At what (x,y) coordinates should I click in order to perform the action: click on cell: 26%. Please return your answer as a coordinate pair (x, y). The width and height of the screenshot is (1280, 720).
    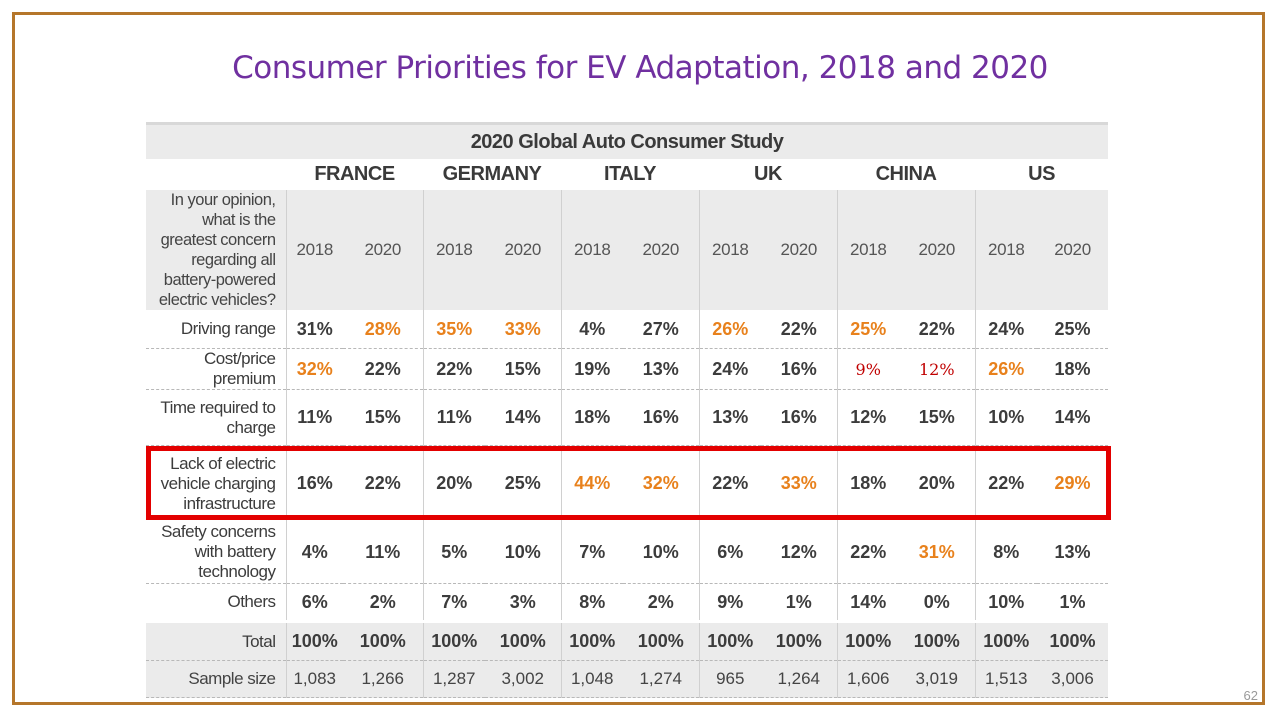
    Looking at the image, I should click on (1005, 369).